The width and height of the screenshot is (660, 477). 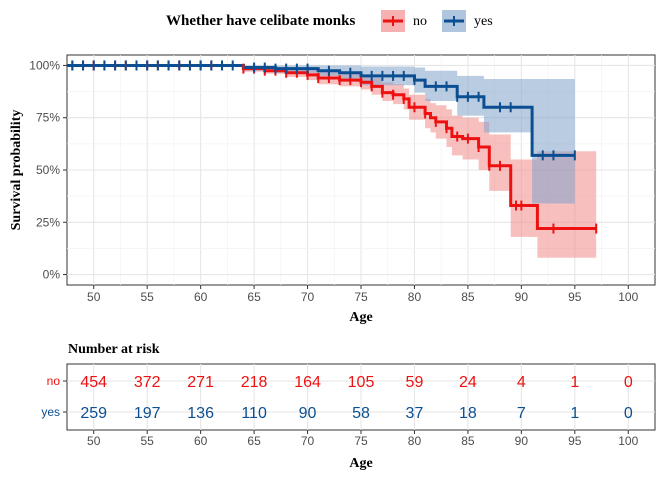 I want to click on risk-count-no: 24, so click(x=468, y=382).